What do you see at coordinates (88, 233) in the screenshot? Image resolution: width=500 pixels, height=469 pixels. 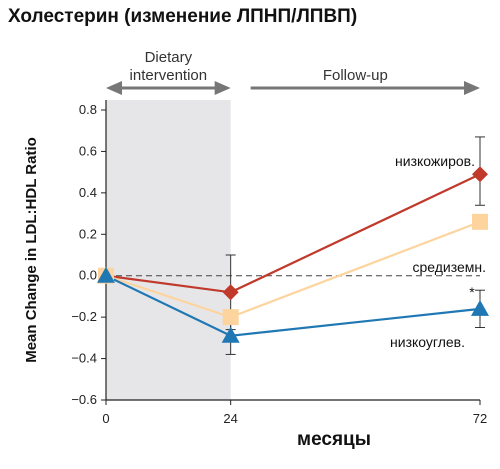 I see `y-tick-label: 0.2` at bounding box center [88, 233].